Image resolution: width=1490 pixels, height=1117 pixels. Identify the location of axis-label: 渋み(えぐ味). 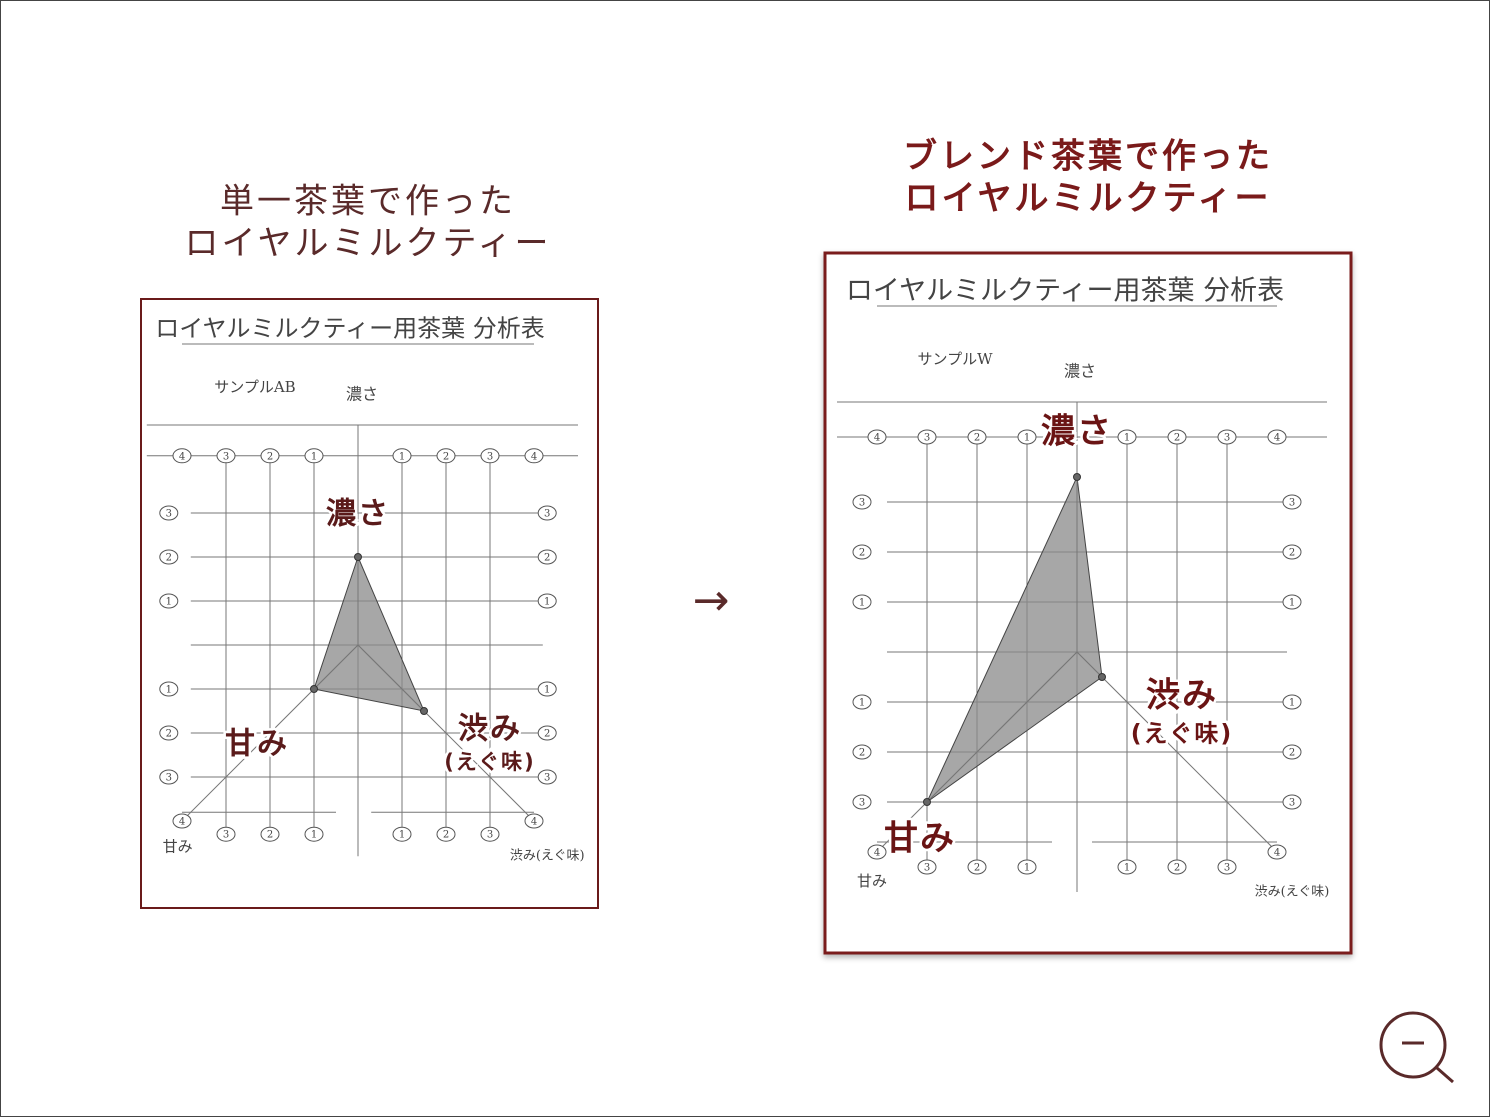
(1292, 892).